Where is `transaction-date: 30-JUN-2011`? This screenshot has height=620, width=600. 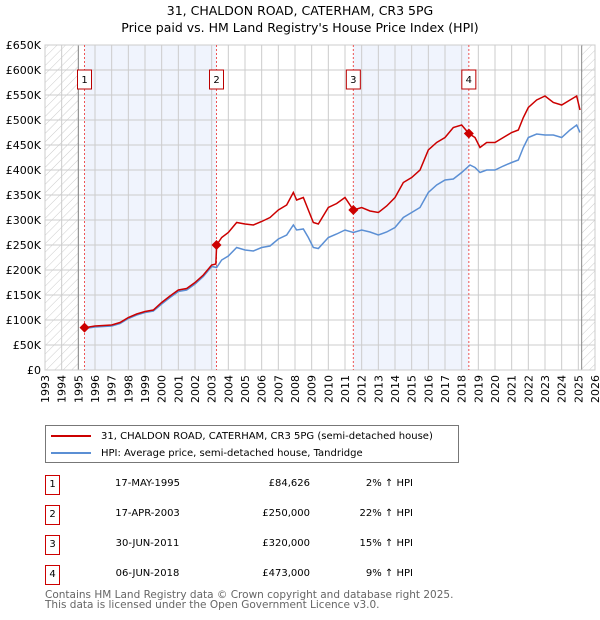 transaction-date: 30-JUN-2011 is located at coordinates (147, 543).